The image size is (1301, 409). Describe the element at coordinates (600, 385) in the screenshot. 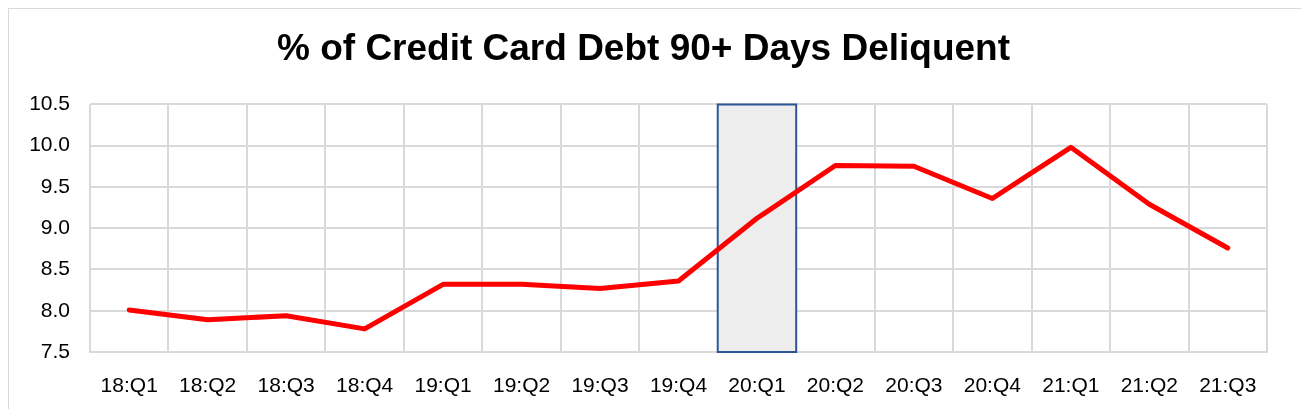

I see `x-tick-label: 19:Q3` at that location.